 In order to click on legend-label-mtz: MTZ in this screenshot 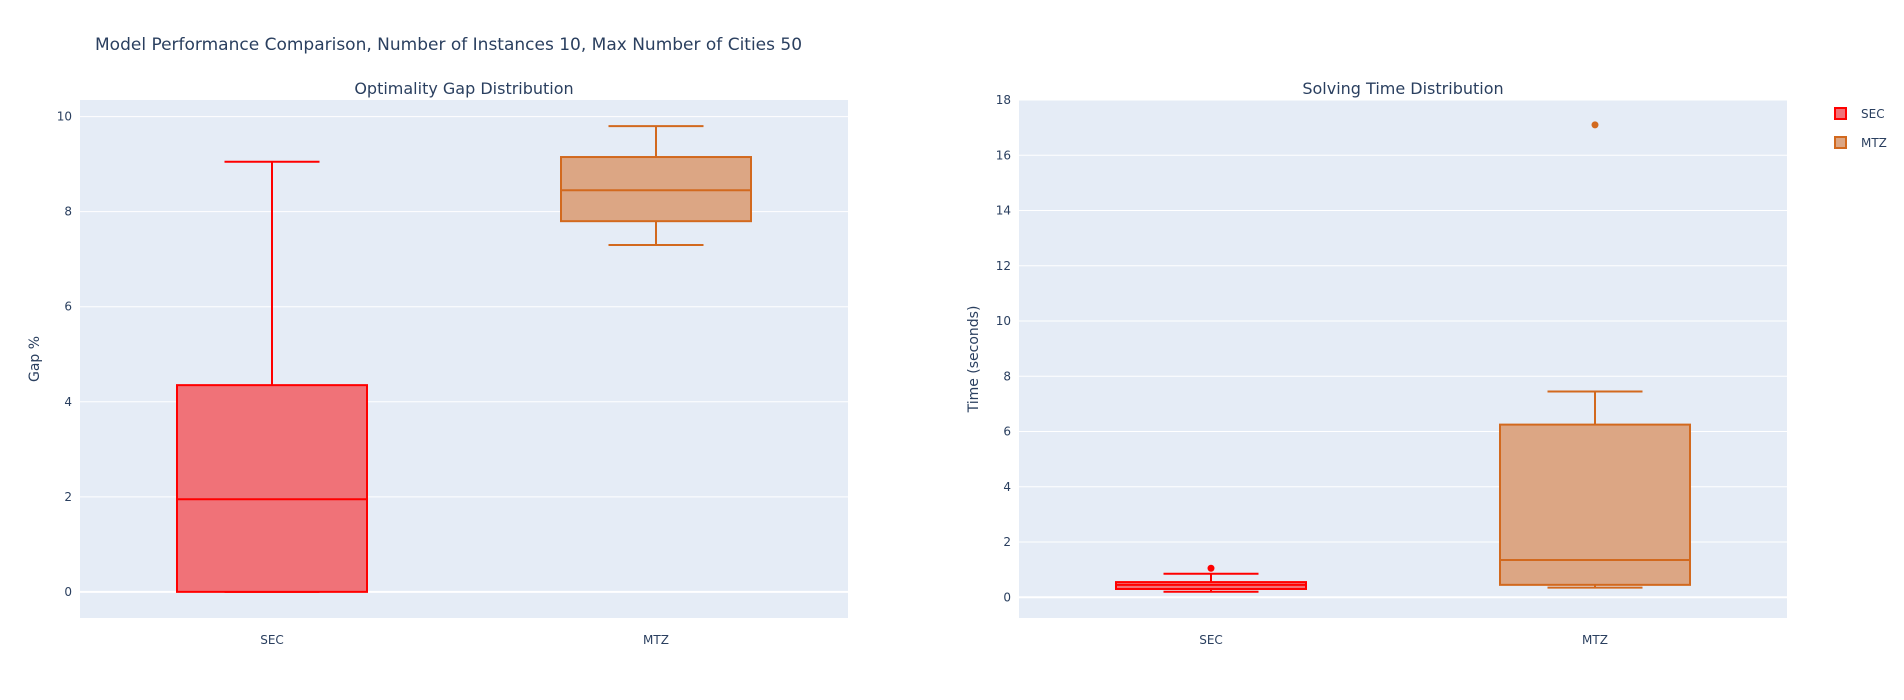, I will do `click(1874, 143)`.